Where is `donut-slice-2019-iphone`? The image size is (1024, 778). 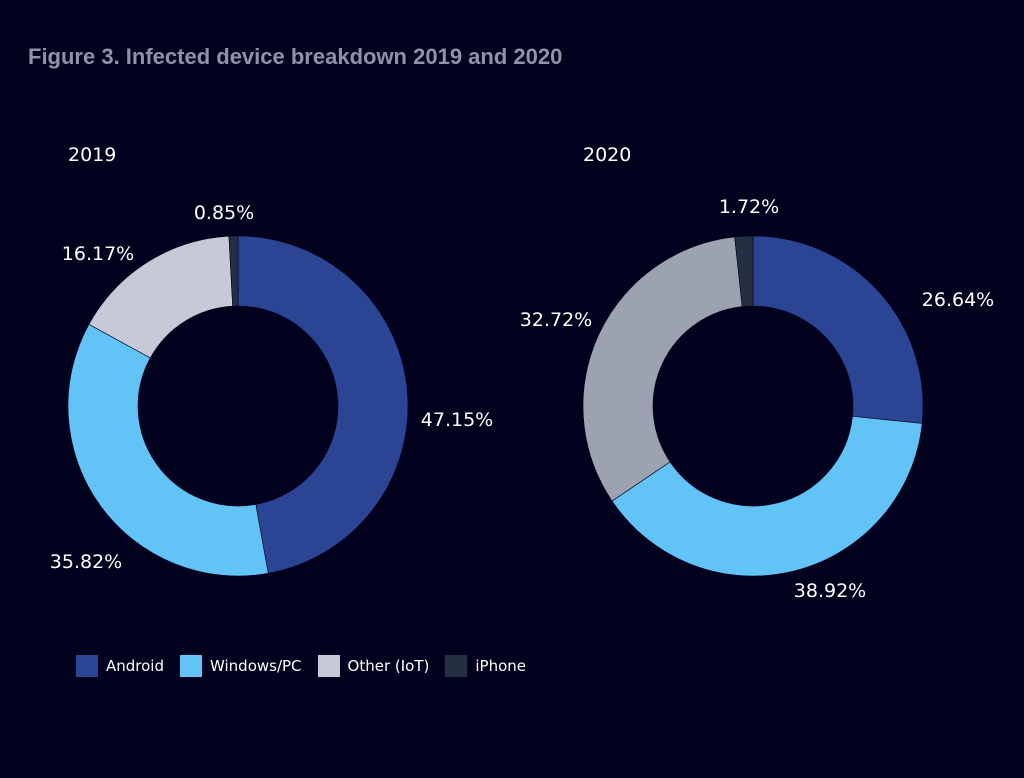 donut-slice-2019-iphone is located at coordinates (233, 271).